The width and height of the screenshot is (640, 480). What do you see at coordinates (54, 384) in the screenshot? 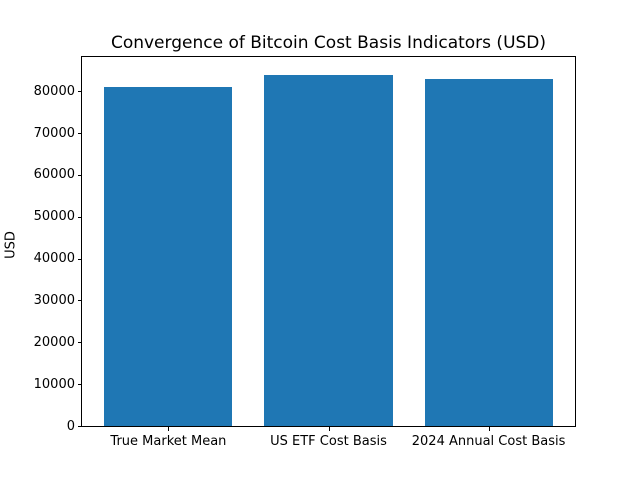
I see `y-tick-label: 10000` at bounding box center [54, 384].